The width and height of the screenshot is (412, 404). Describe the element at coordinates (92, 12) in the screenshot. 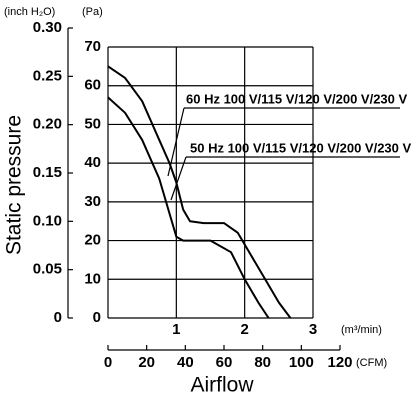

I see `y-unit: (Pa)` at that location.